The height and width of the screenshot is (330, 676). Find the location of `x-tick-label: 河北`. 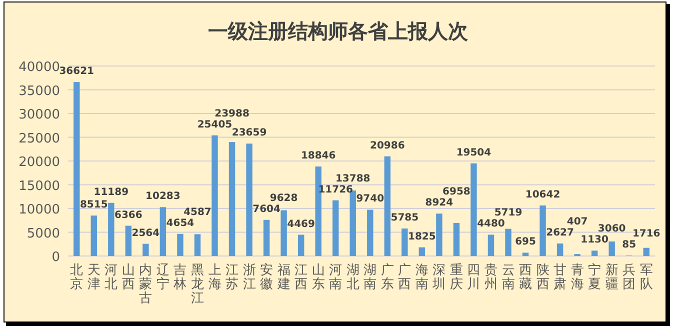

x-tick-label: 河北 is located at coordinates (111, 277).